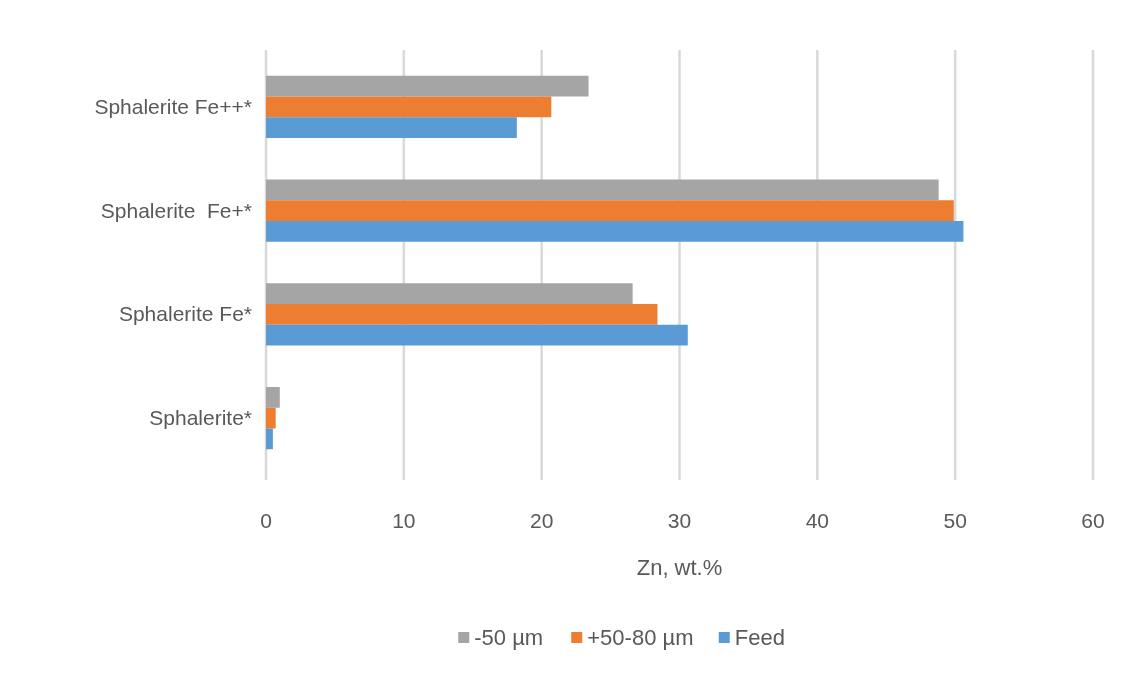 The width and height of the screenshot is (1129, 684). I want to click on x-tick-label: 0, so click(266, 520).